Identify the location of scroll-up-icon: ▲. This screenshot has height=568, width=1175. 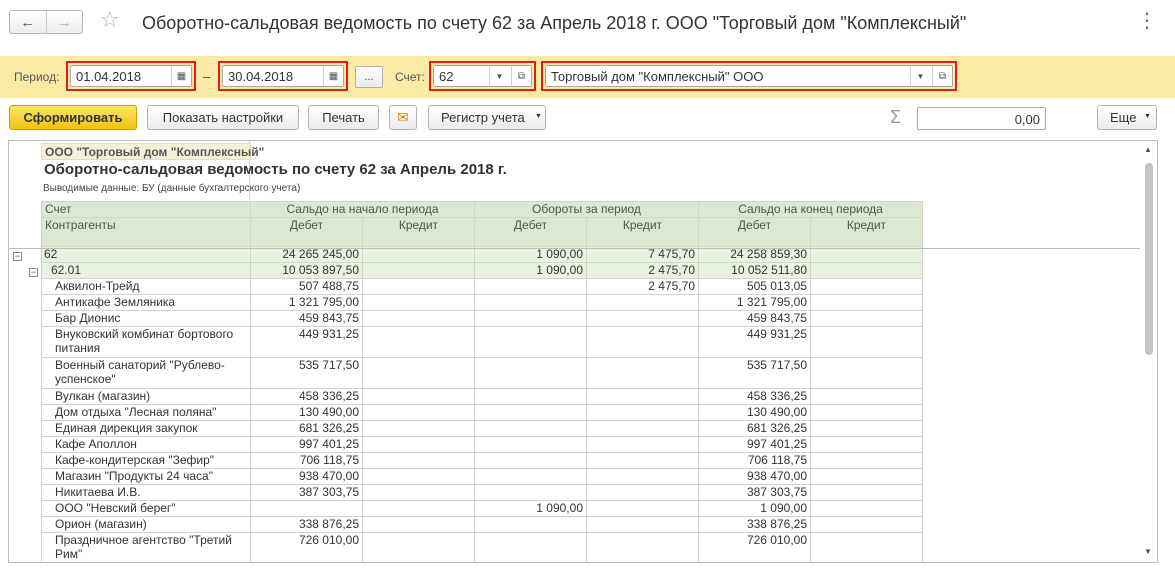
(1148, 149).